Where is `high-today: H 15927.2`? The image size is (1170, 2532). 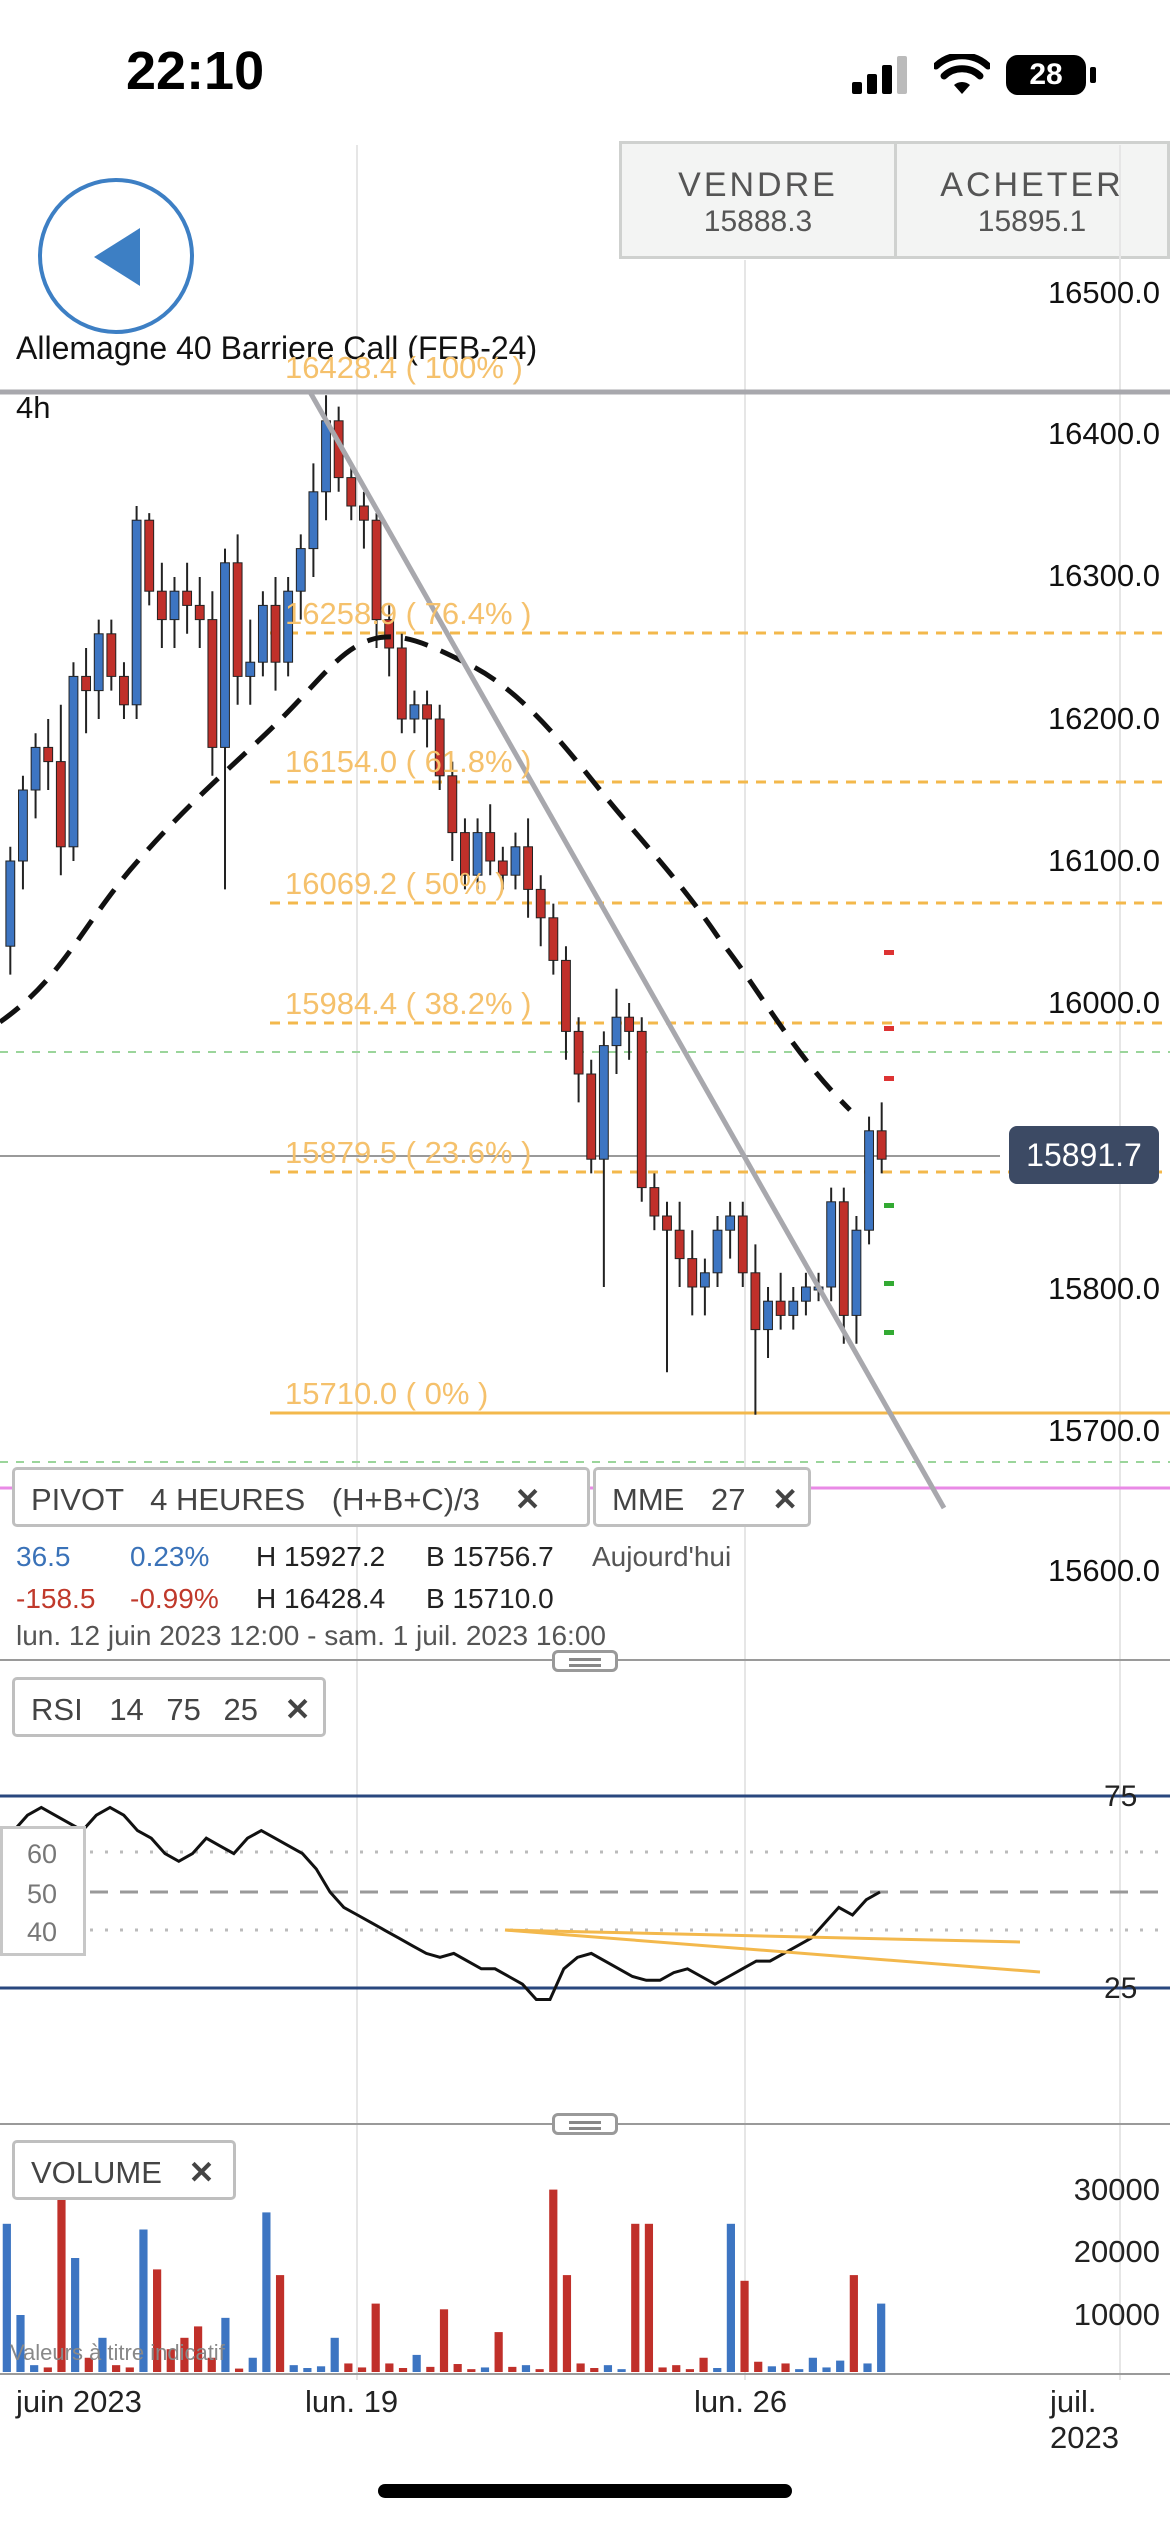 high-today: H 15927.2 is located at coordinates (321, 1556).